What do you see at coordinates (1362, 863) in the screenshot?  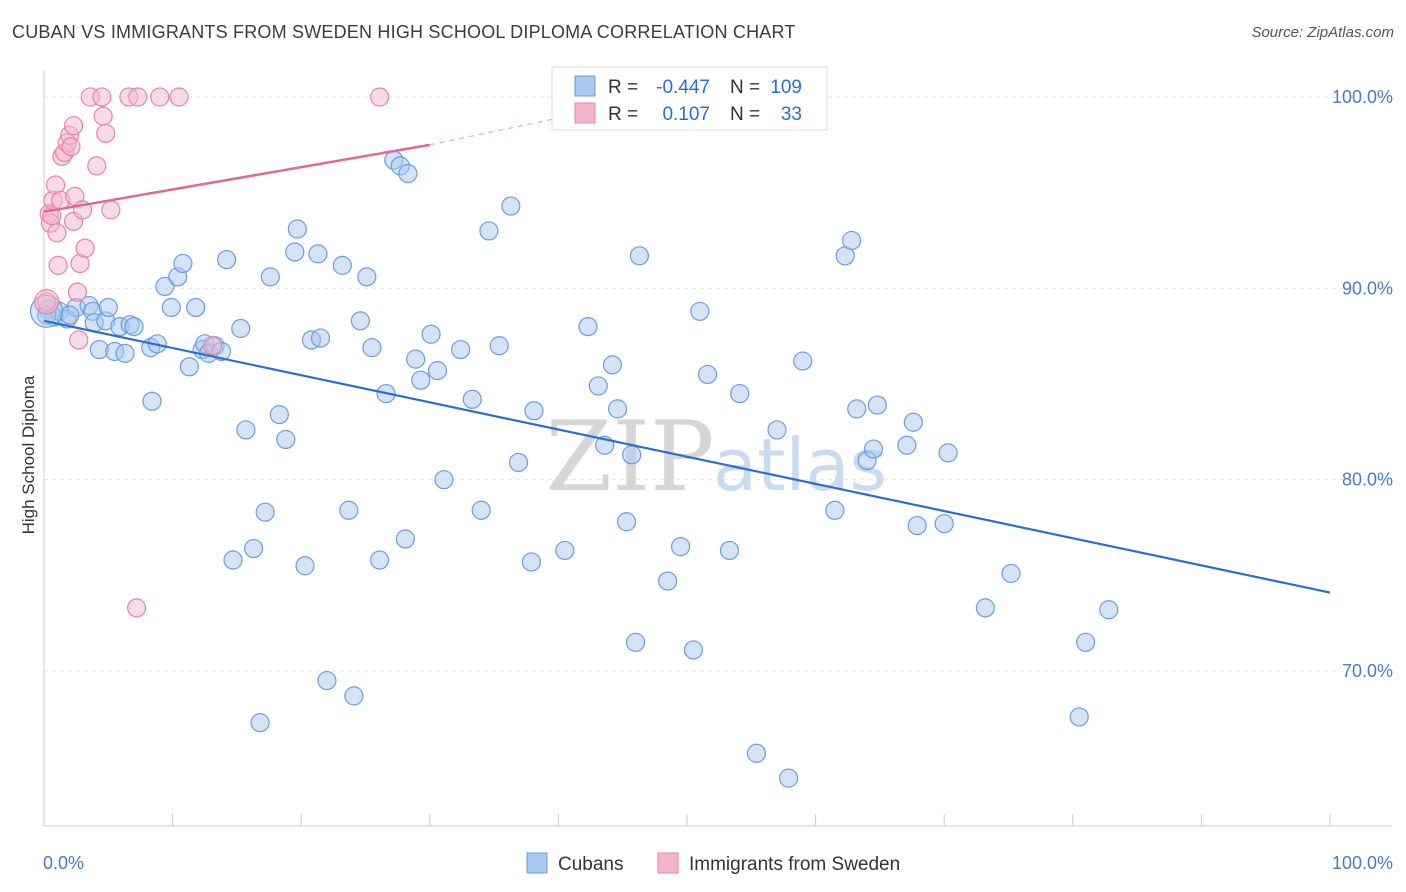 I see `x-tick-label-1: 100.0%` at bounding box center [1362, 863].